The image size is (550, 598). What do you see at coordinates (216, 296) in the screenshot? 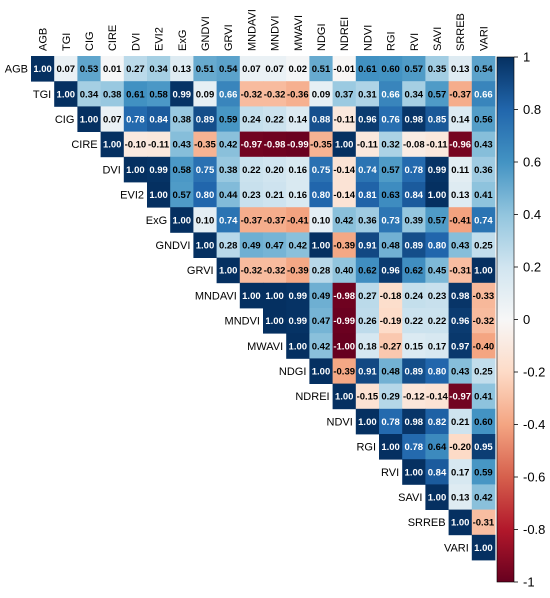
I see `row-label-mndavi: MNDAVI` at bounding box center [216, 296].